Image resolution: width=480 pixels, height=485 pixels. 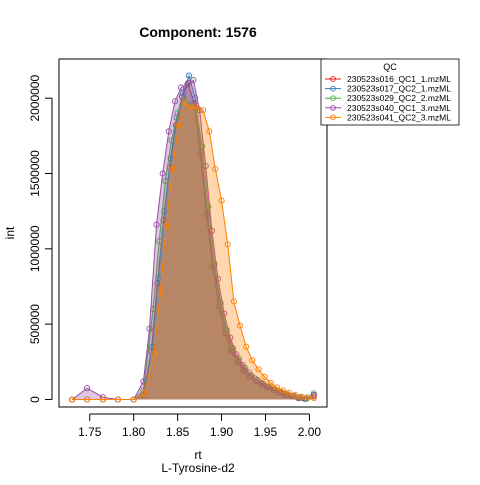 I want to click on y-axis-label: int, so click(x=10, y=232).